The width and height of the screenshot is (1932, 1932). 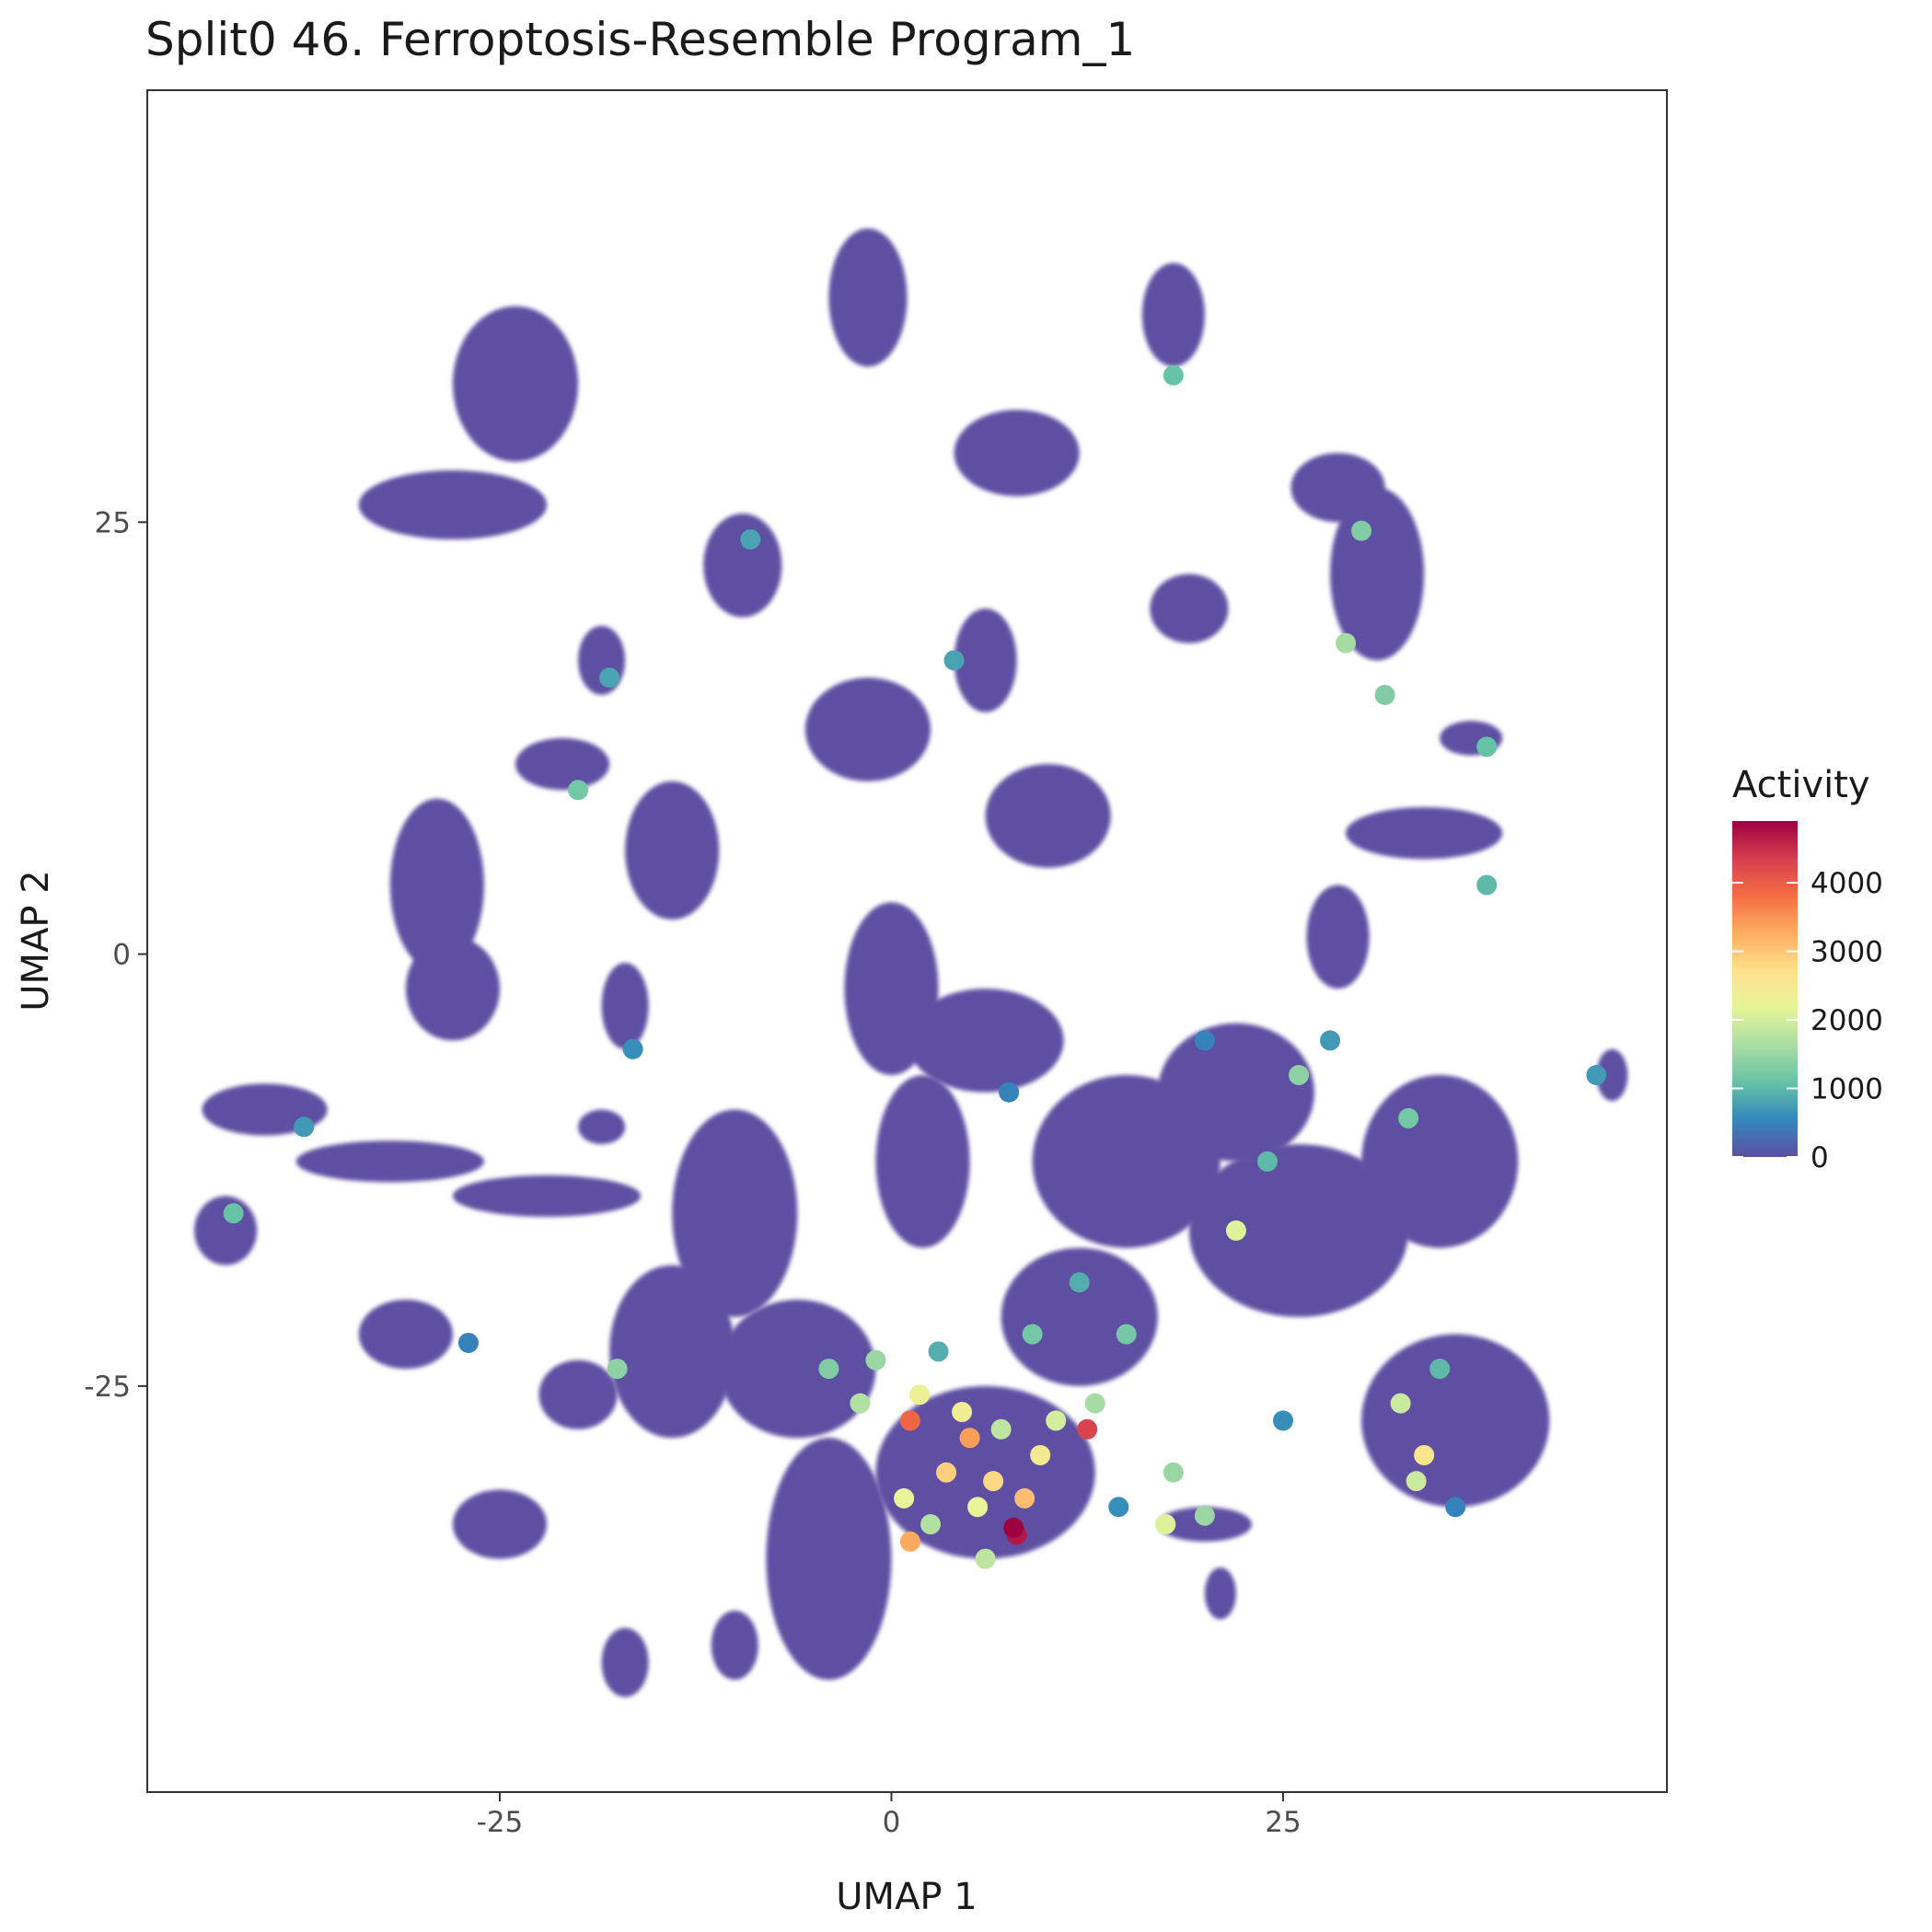 I want to click on colorbar-tick-label: 1000, so click(x=1847, y=1090).